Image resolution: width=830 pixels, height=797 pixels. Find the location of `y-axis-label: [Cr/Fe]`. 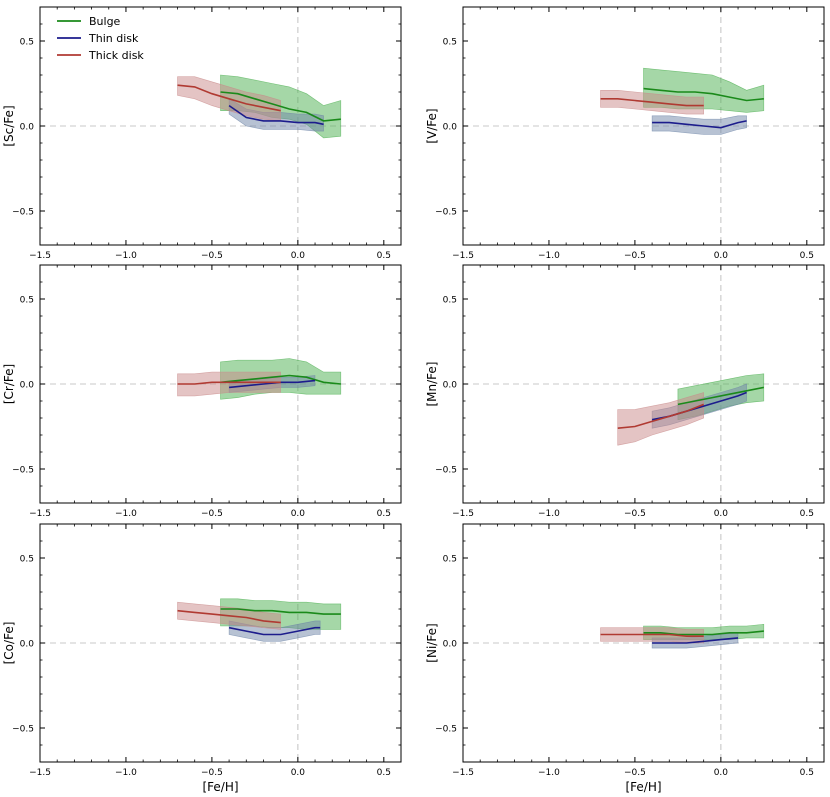

y-axis-label: [Cr/Fe] is located at coordinates (9, 384).